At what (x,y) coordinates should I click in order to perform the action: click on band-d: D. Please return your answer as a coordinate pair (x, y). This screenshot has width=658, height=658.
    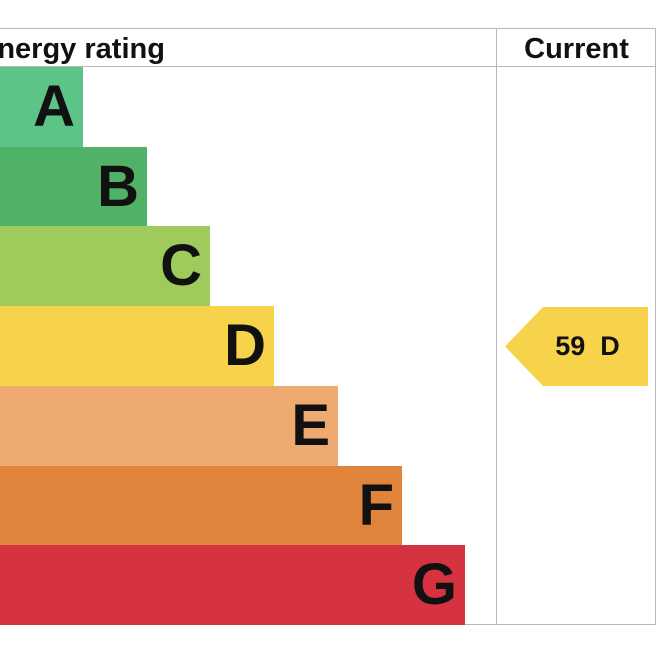
    Looking at the image, I should click on (137, 346).